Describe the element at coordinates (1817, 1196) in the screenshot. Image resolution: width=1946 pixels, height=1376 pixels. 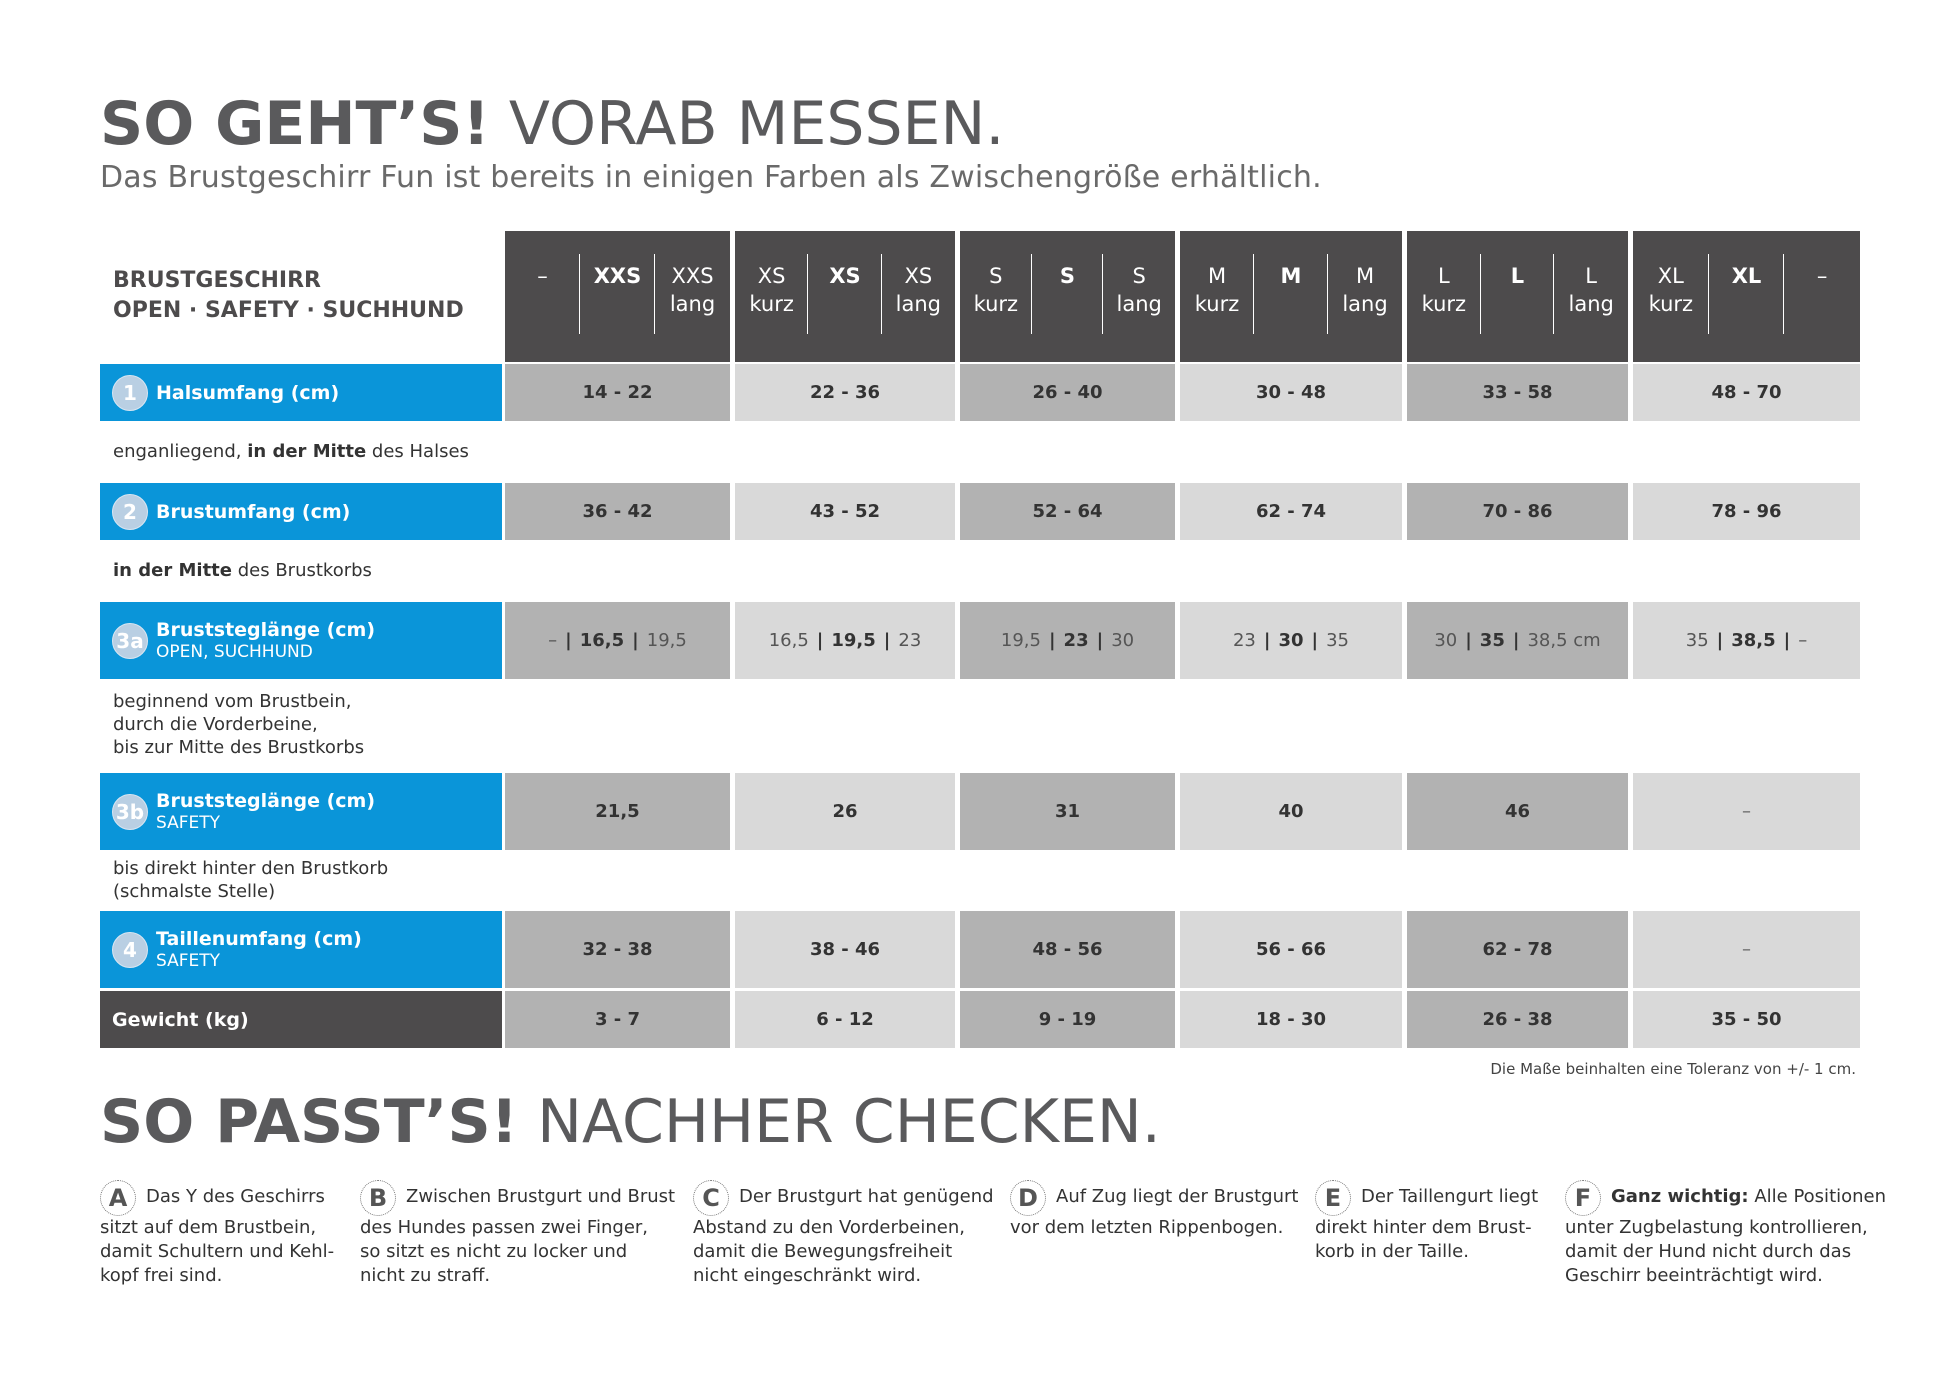
I see `check-text: Alle Positionen` at that location.